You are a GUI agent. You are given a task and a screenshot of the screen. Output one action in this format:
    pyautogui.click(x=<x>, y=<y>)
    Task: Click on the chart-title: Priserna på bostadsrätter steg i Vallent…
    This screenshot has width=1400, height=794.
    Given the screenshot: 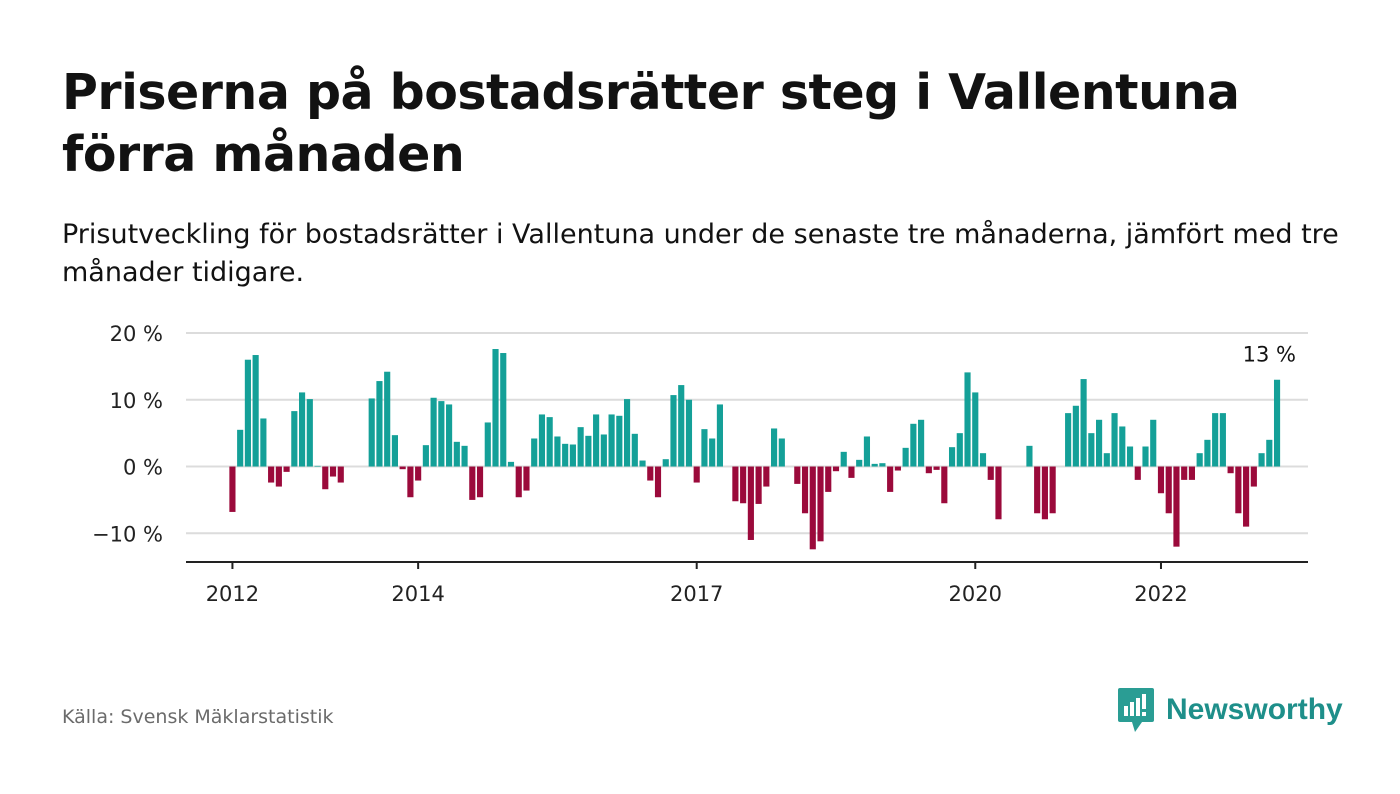 What is the action you would take?
    pyautogui.click(x=651, y=123)
    